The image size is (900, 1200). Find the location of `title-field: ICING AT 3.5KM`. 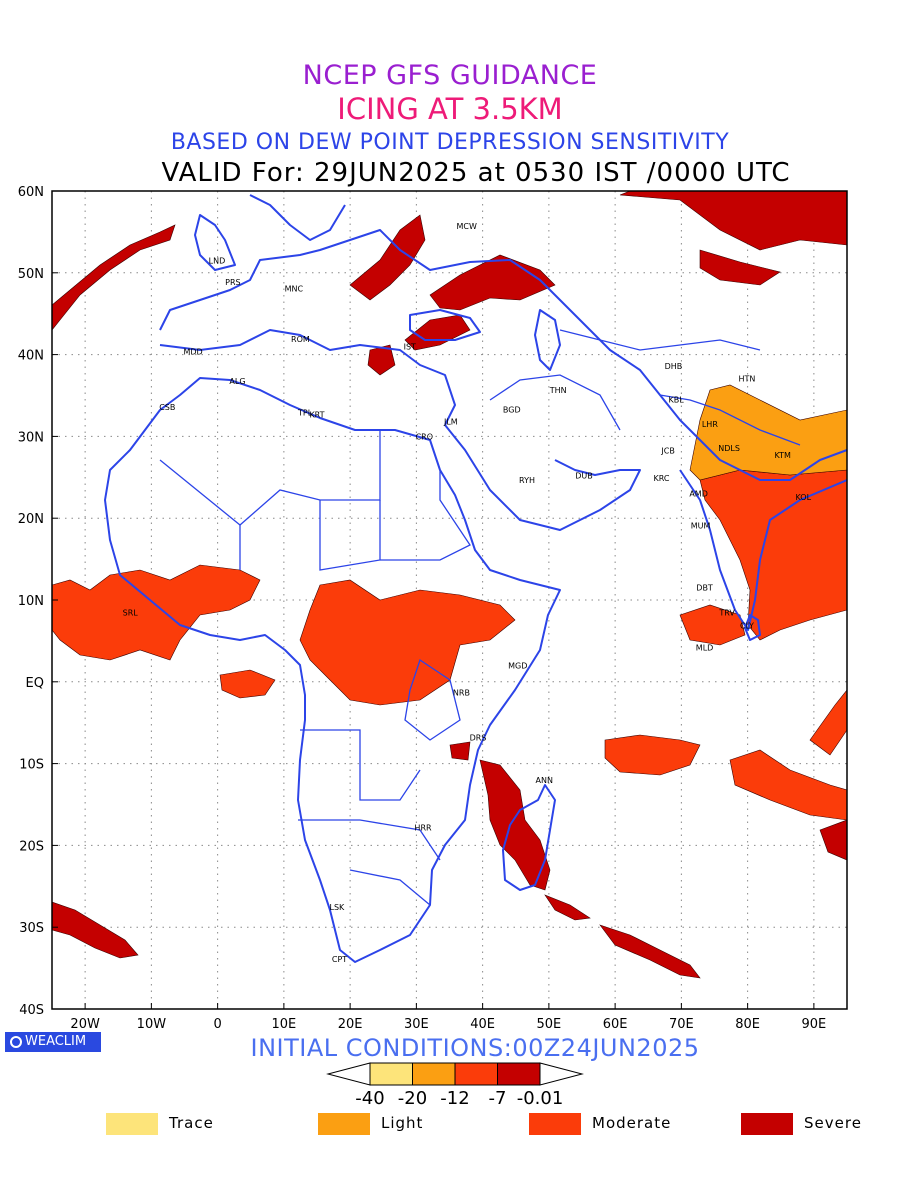

title-field: ICING AT 3.5KM is located at coordinates (450, 109).